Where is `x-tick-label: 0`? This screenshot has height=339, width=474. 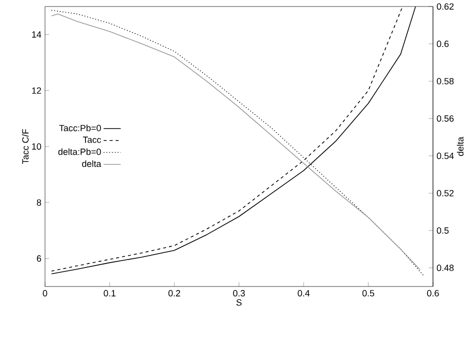 x-tick-label: 0 is located at coordinates (45, 293).